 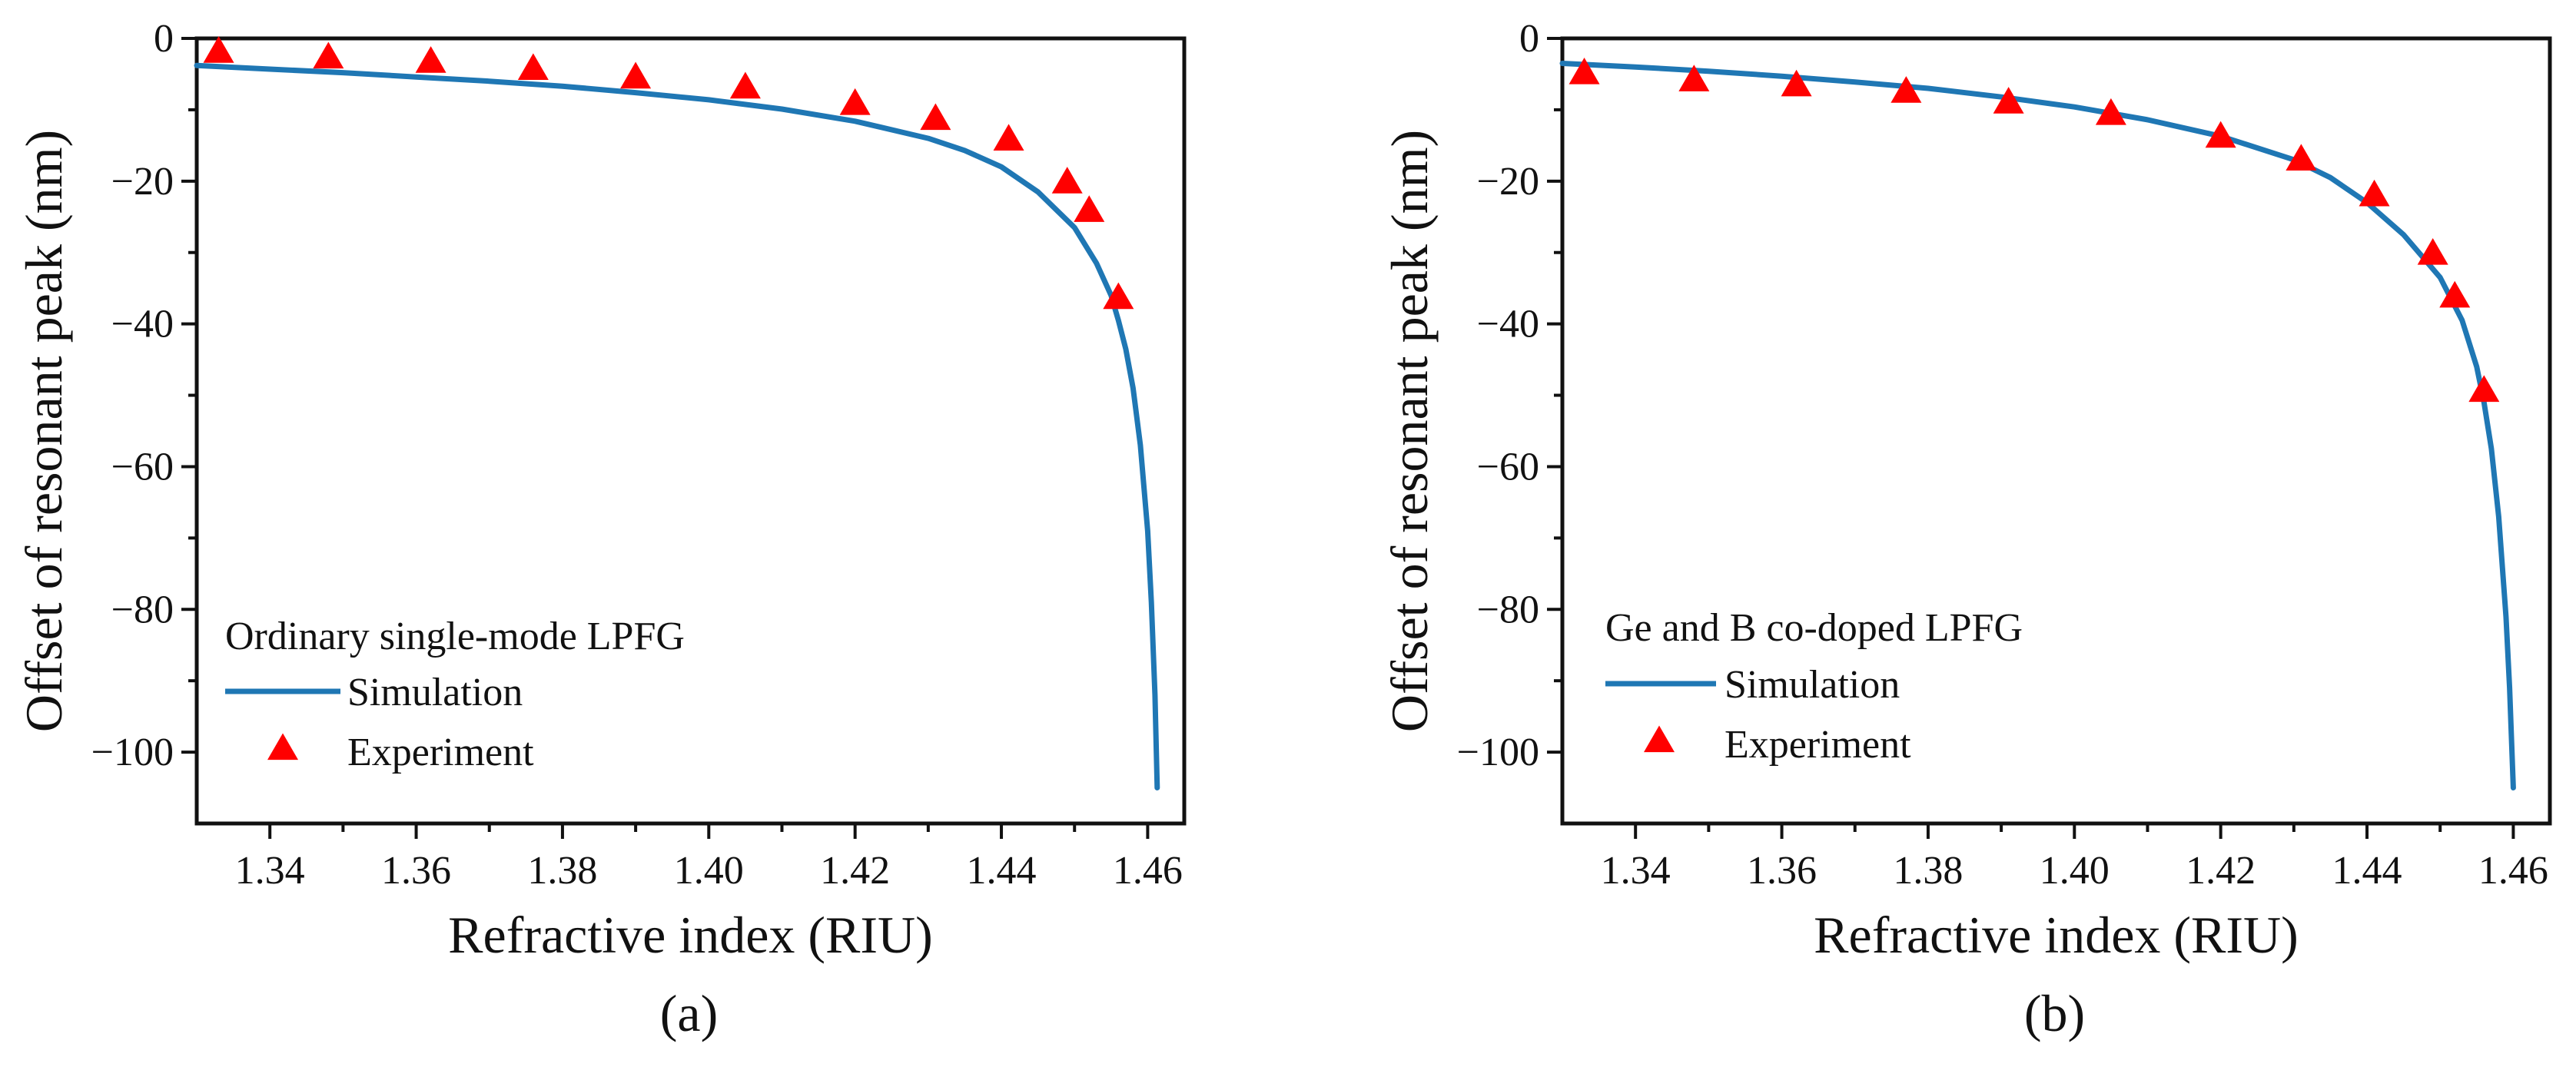 I want to click on x-tick-label-a: 1.42, so click(x=855, y=871).